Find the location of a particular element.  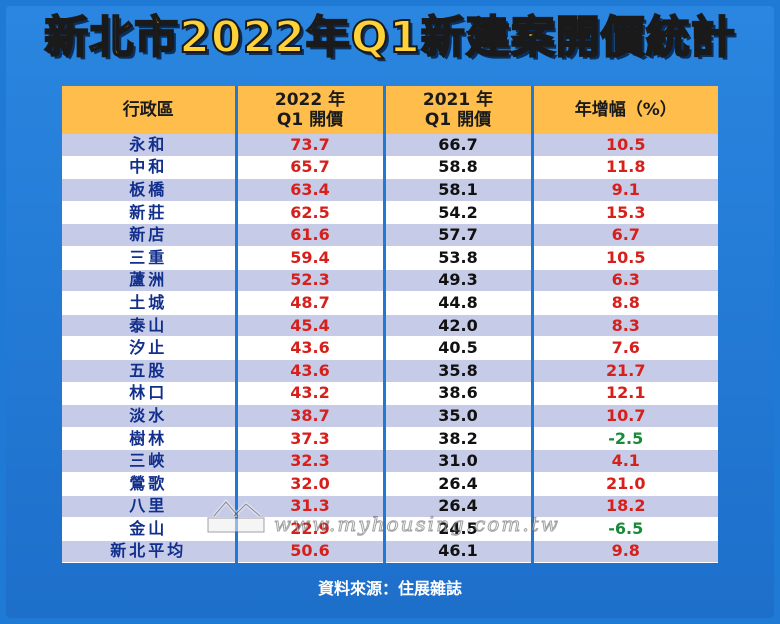

table-row: 鶯歌 32.0 26.4 21.0 is located at coordinates (390, 484).